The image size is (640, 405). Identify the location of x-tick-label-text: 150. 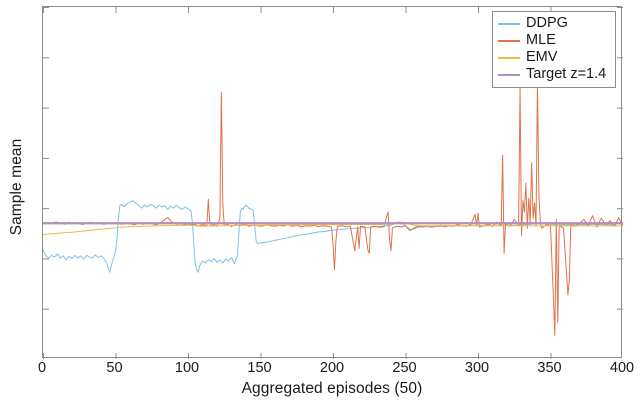
(259, 368).